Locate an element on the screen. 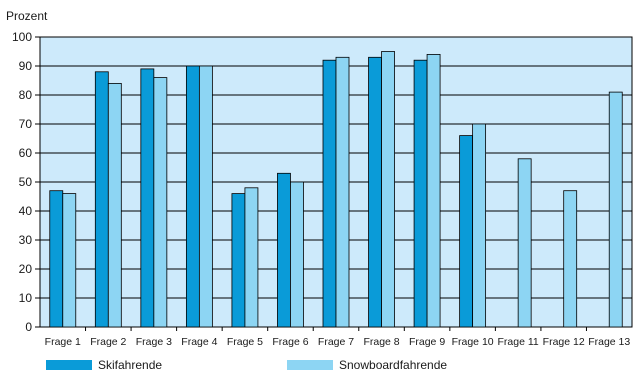 Image resolution: width=643 pixels, height=374 pixels. x-tick-label: Frage 10 is located at coordinates (473, 342).